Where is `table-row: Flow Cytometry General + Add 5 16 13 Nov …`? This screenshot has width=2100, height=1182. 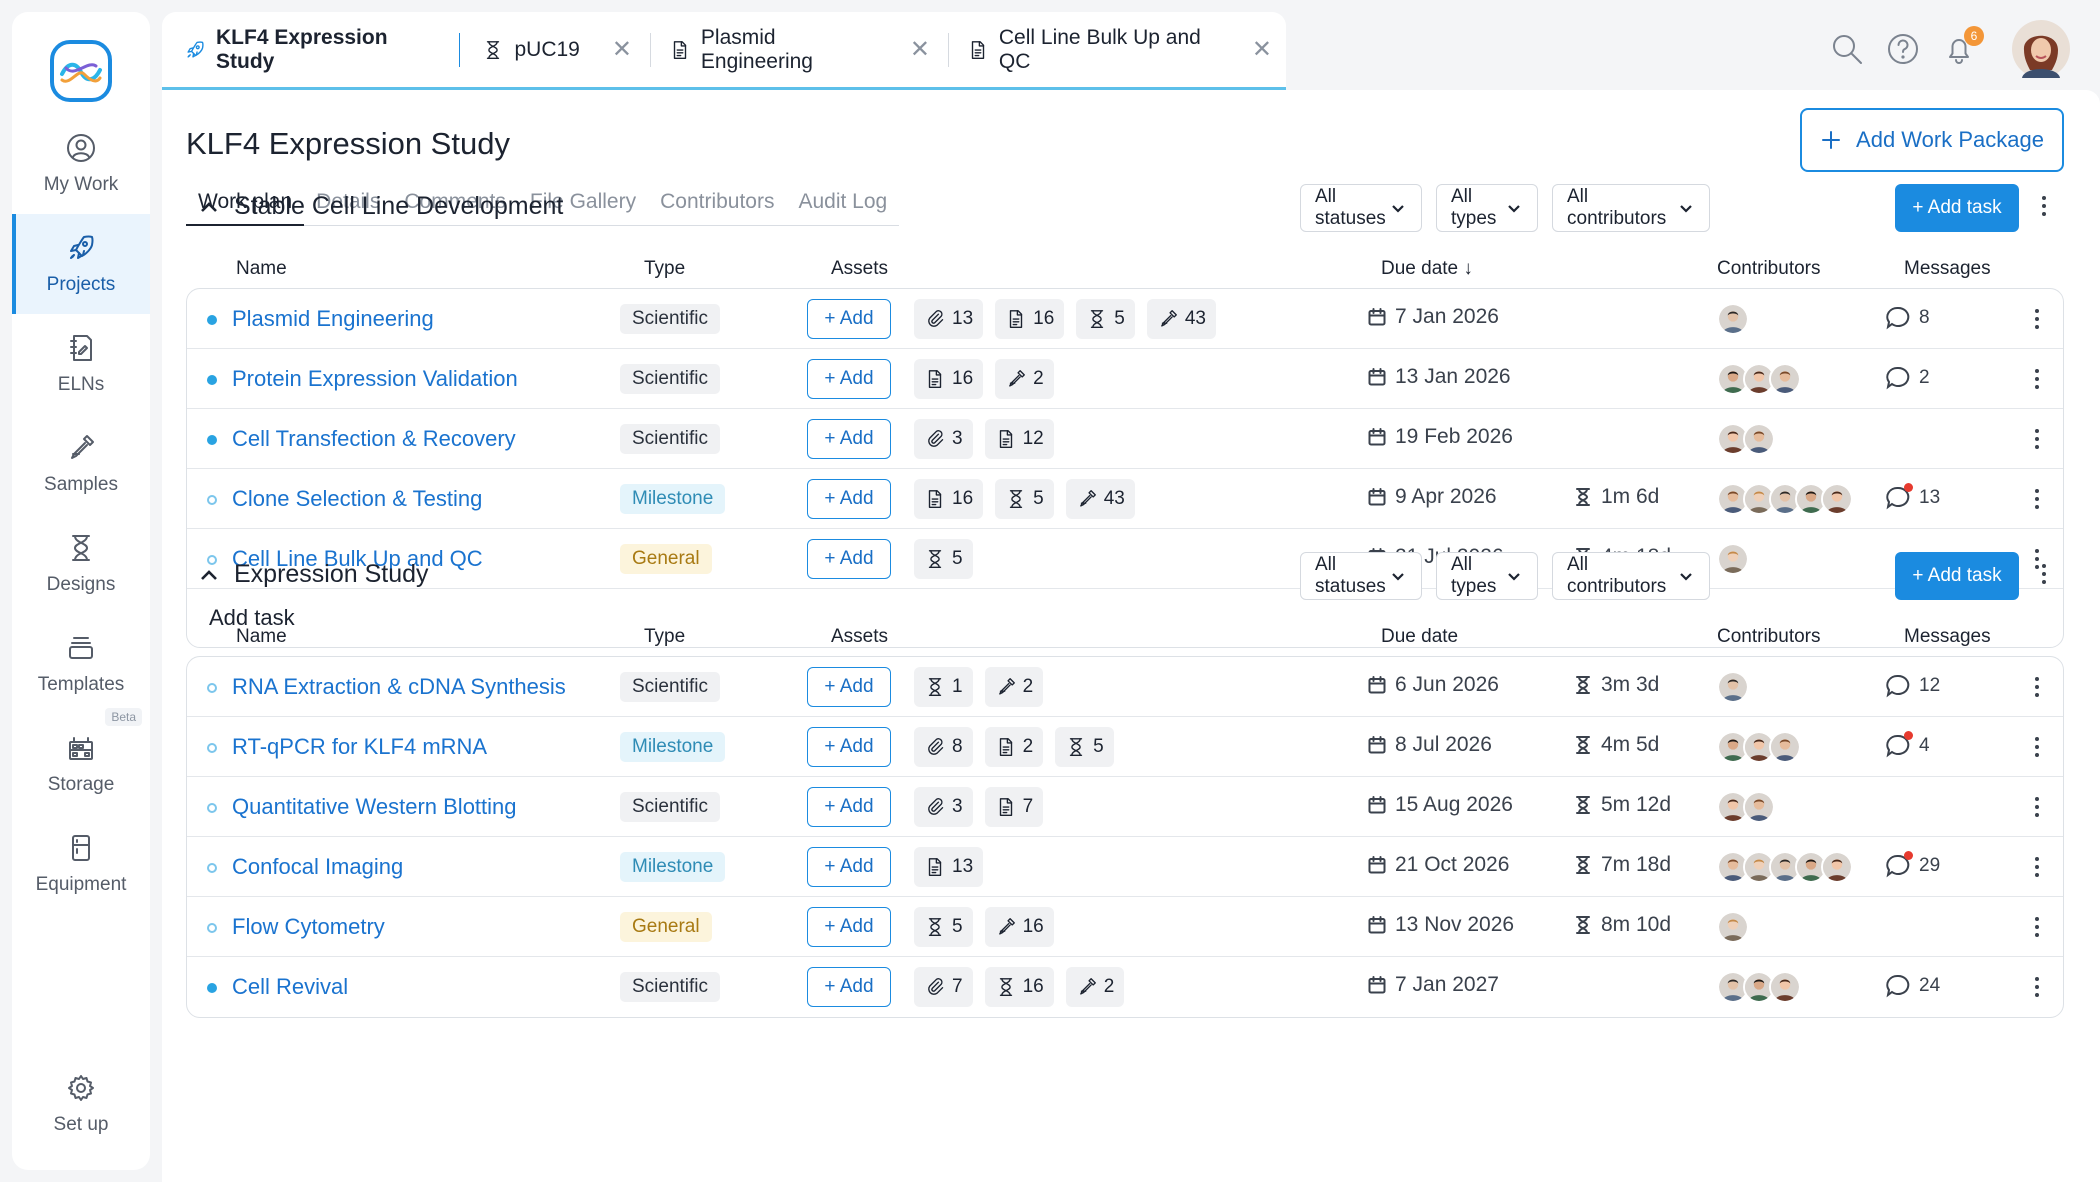 table-row: Flow Cytometry General + Add 5 16 13 Nov … is located at coordinates (1125, 927).